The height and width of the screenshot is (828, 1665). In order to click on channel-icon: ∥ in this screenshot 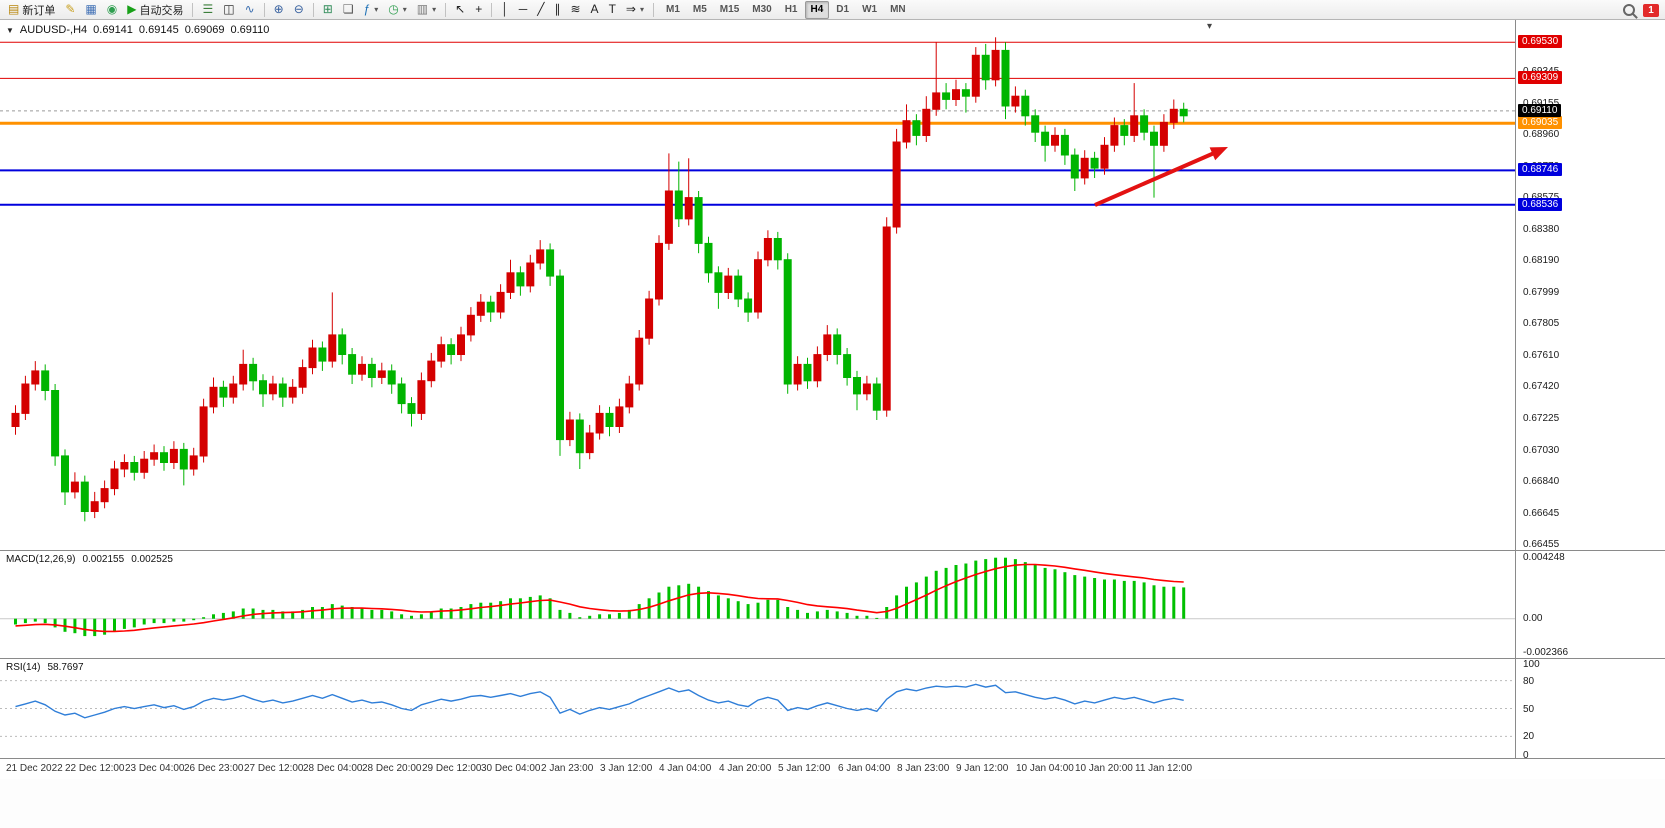, I will do `click(557, 9)`.